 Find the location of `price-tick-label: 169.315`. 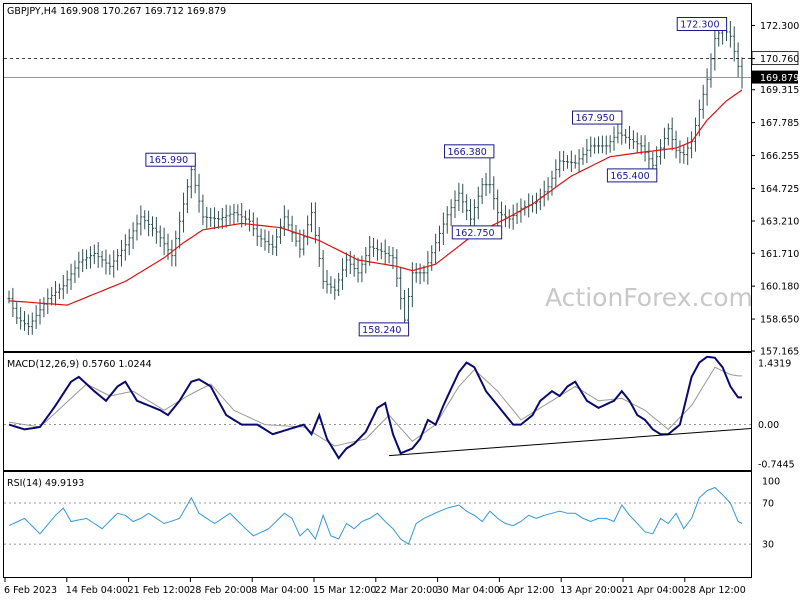

price-tick-label: 169.315 is located at coordinates (779, 90).